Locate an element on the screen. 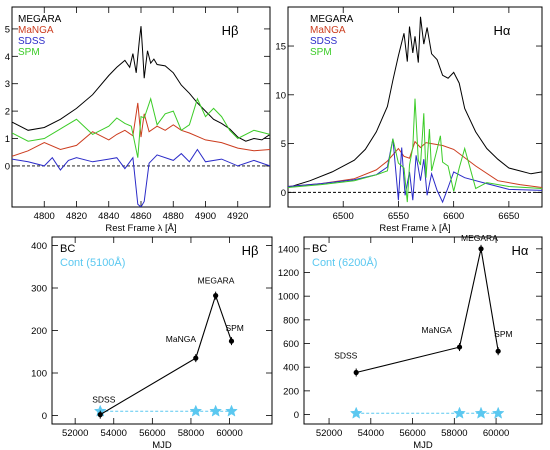 This screenshot has height=450, width=550. point-label-manga: MaNGA is located at coordinates (437, 330).